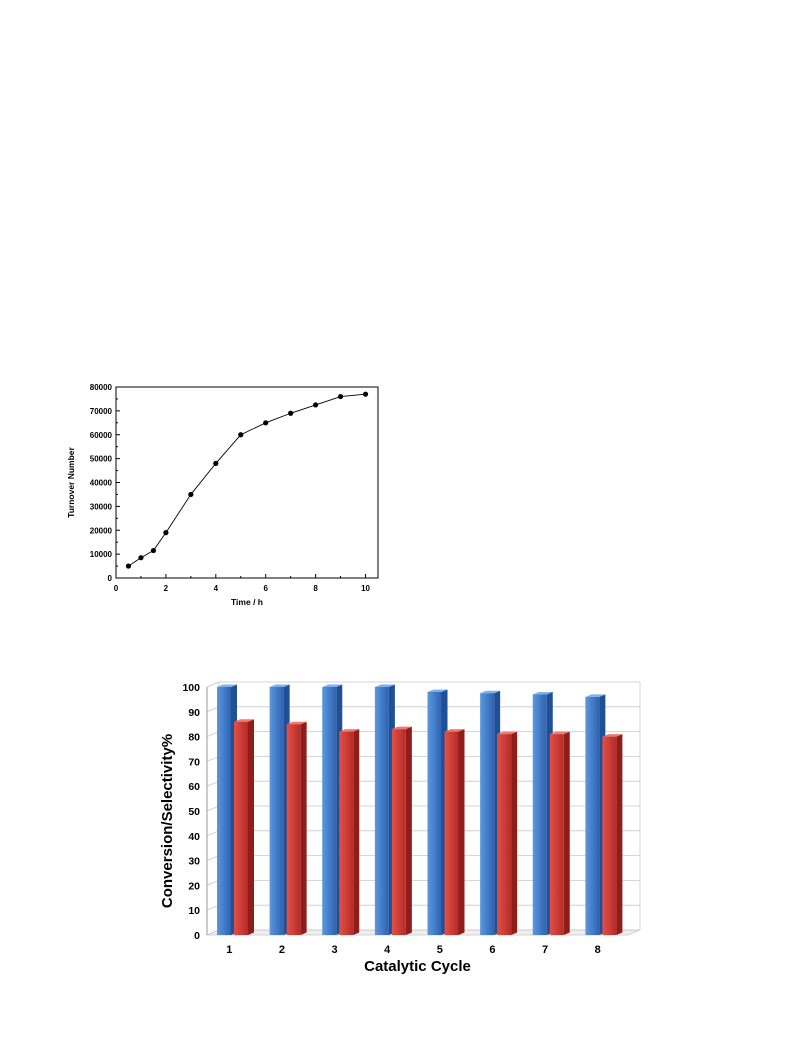 The width and height of the screenshot is (793, 1057). I want to click on y-tick-label: 100, so click(191, 688).